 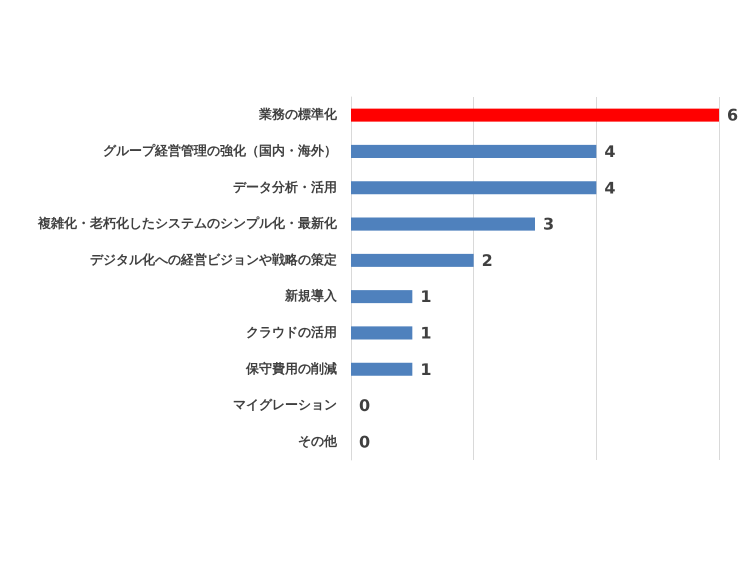 I want to click on y-tick-label: 複雑化・老朽化したシステムのシンプル化・最新化, so click(x=187, y=224).